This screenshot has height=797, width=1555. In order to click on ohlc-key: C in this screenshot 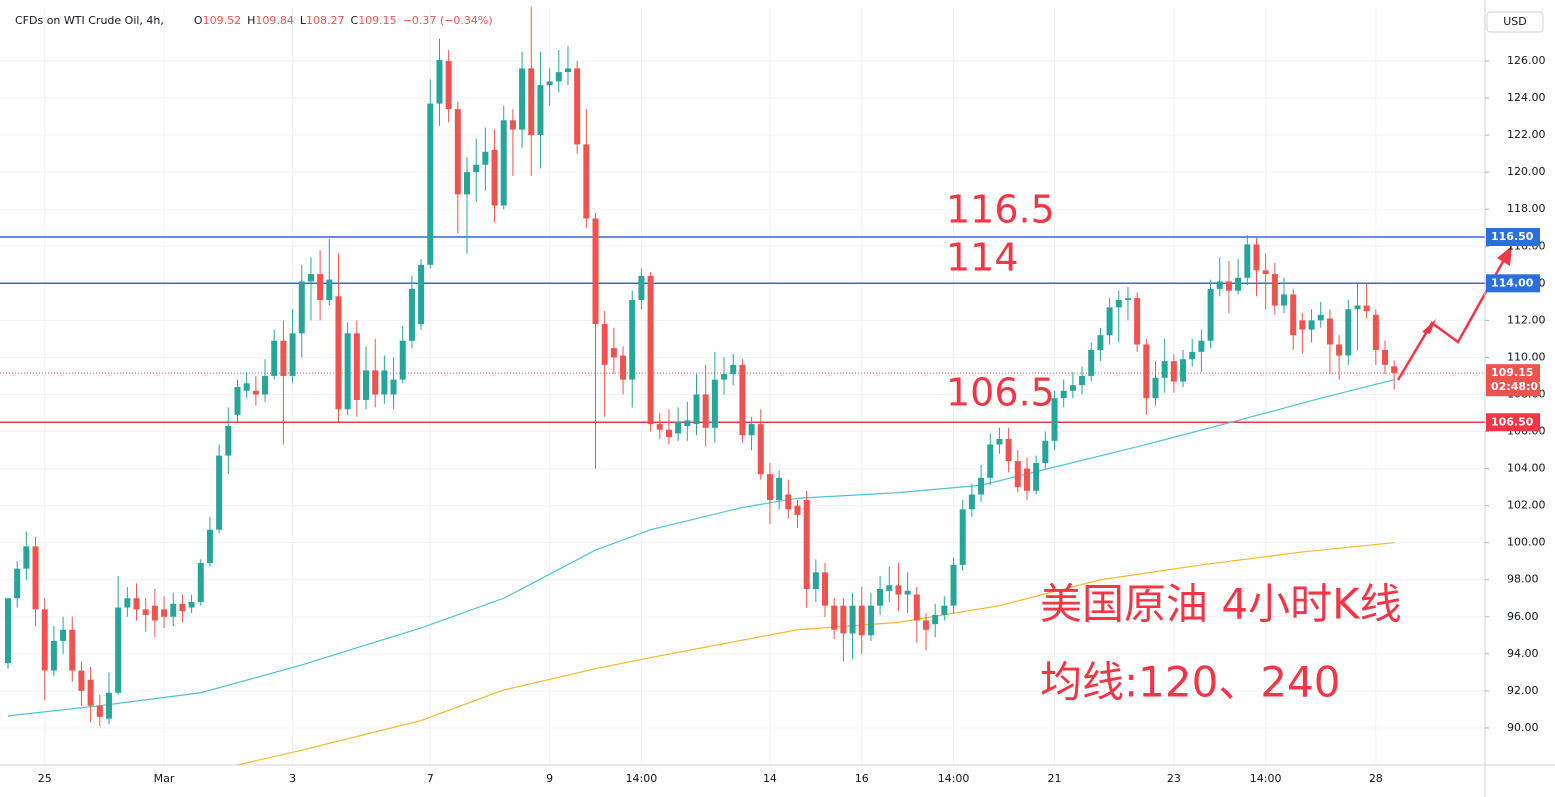, I will do `click(355, 20)`.